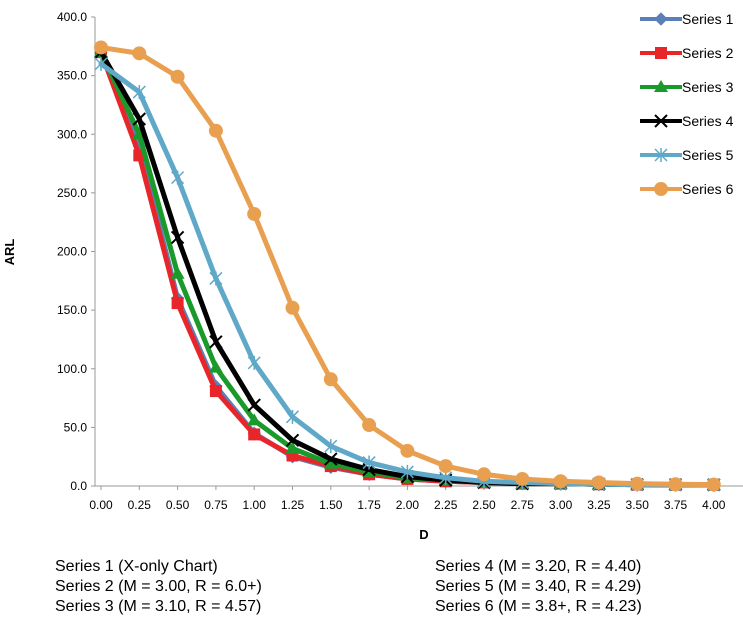 The width and height of the screenshot is (743, 631). Describe the element at coordinates (708, 189) in the screenshot. I see `legend-label: Series 6` at that location.